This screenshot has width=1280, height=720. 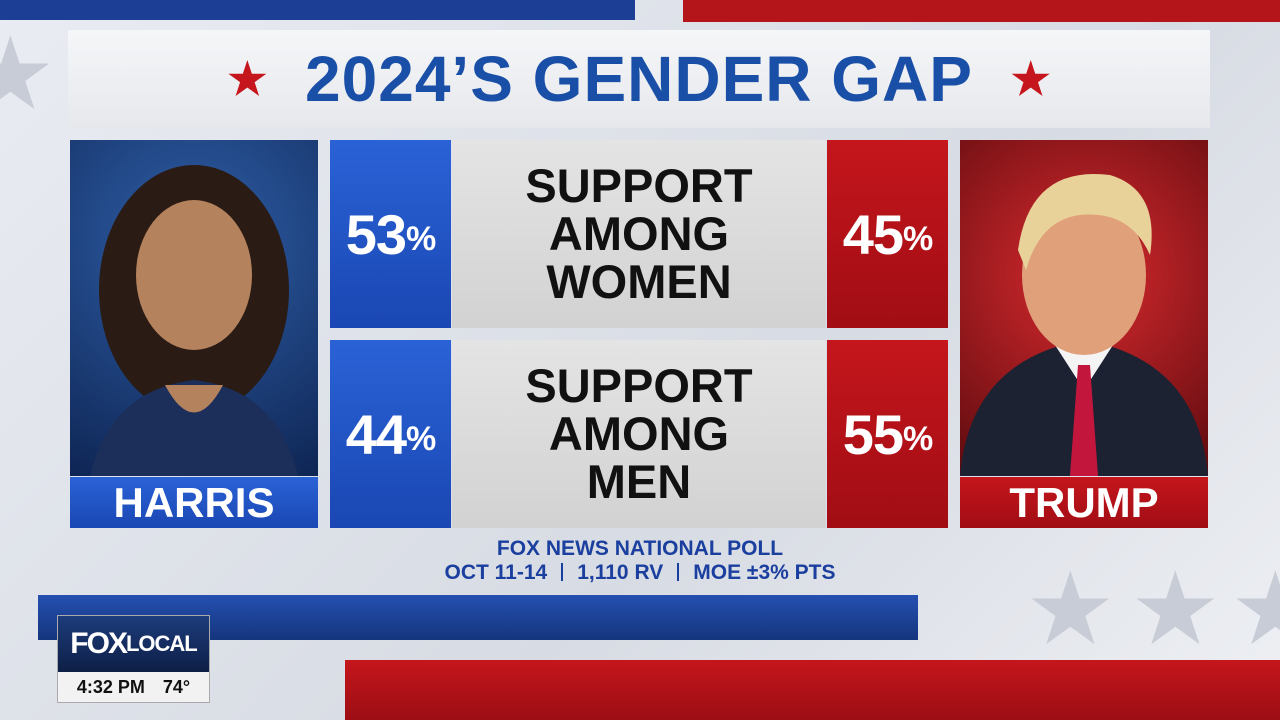 I want to click on percent-value: 44, so click(x=376, y=434).